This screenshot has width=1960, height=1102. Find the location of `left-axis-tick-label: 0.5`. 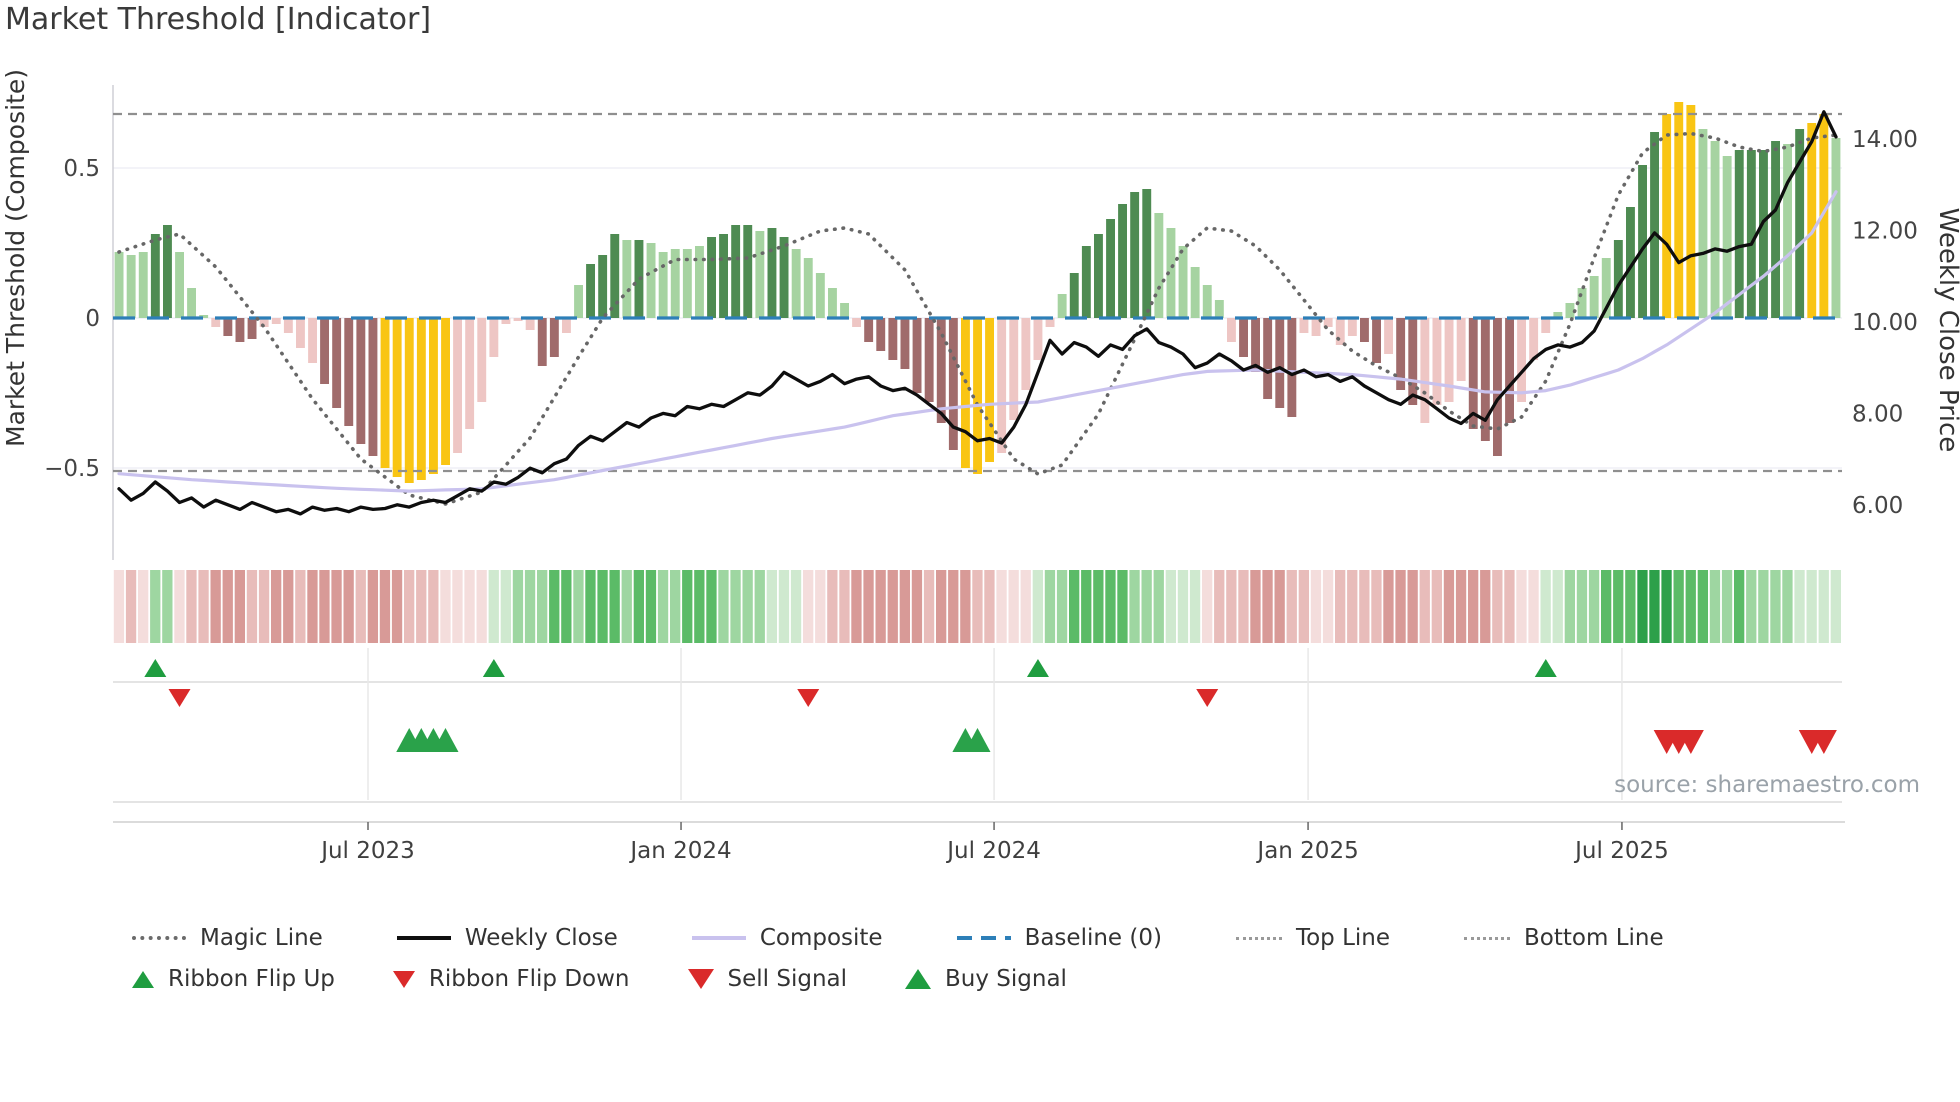

left-axis-tick-label: 0.5 is located at coordinates (81, 169).